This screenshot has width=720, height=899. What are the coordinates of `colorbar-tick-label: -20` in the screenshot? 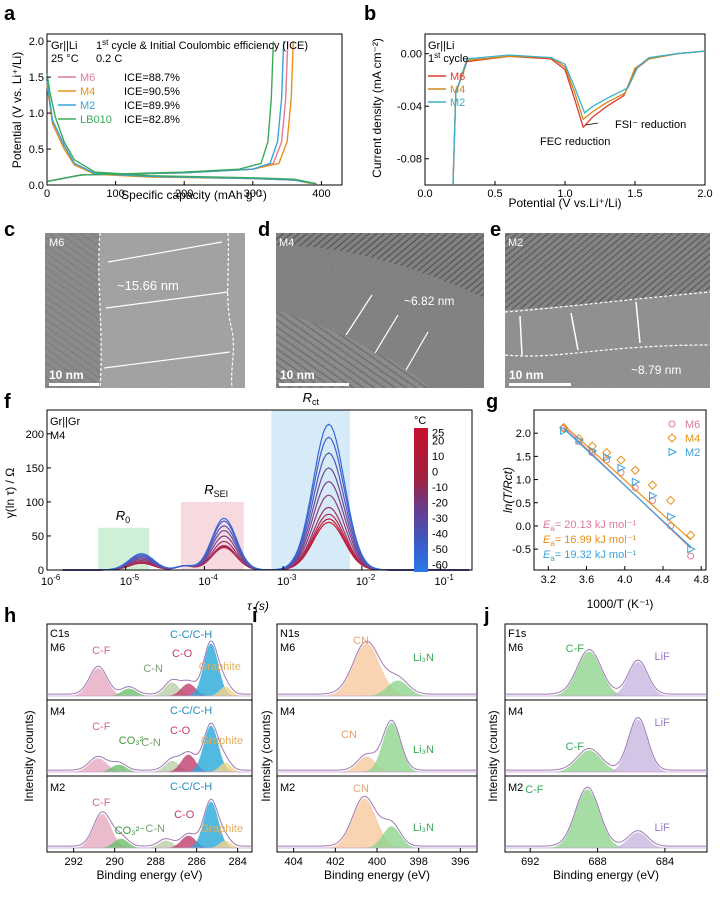 It's located at (440, 503).